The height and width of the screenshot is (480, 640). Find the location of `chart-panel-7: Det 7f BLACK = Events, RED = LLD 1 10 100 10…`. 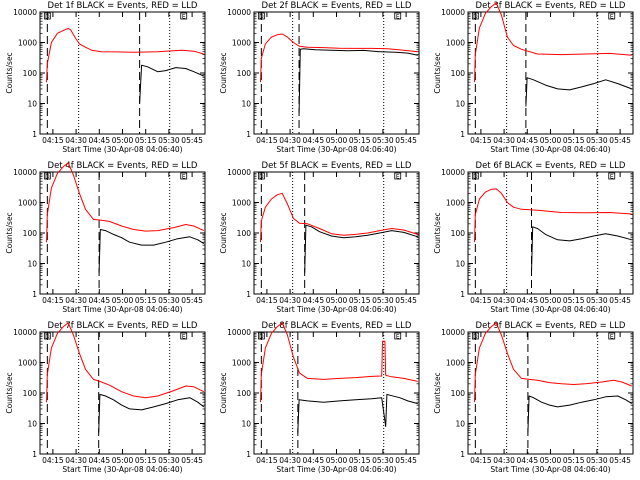

chart-panel-7: Det 7f BLACK = Events, RED = LLD 1 10 100 10… is located at coordinates (105, 397).